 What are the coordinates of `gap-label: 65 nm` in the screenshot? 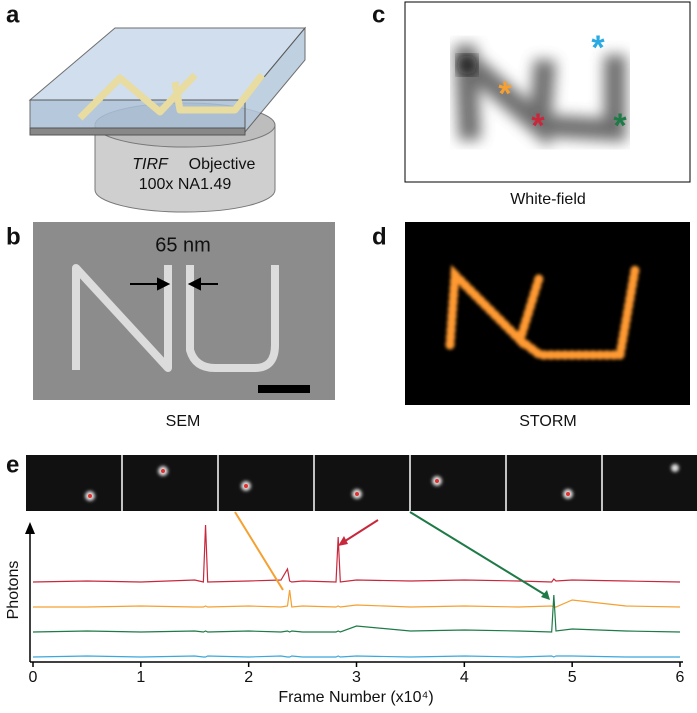 It's located at (183, 245).